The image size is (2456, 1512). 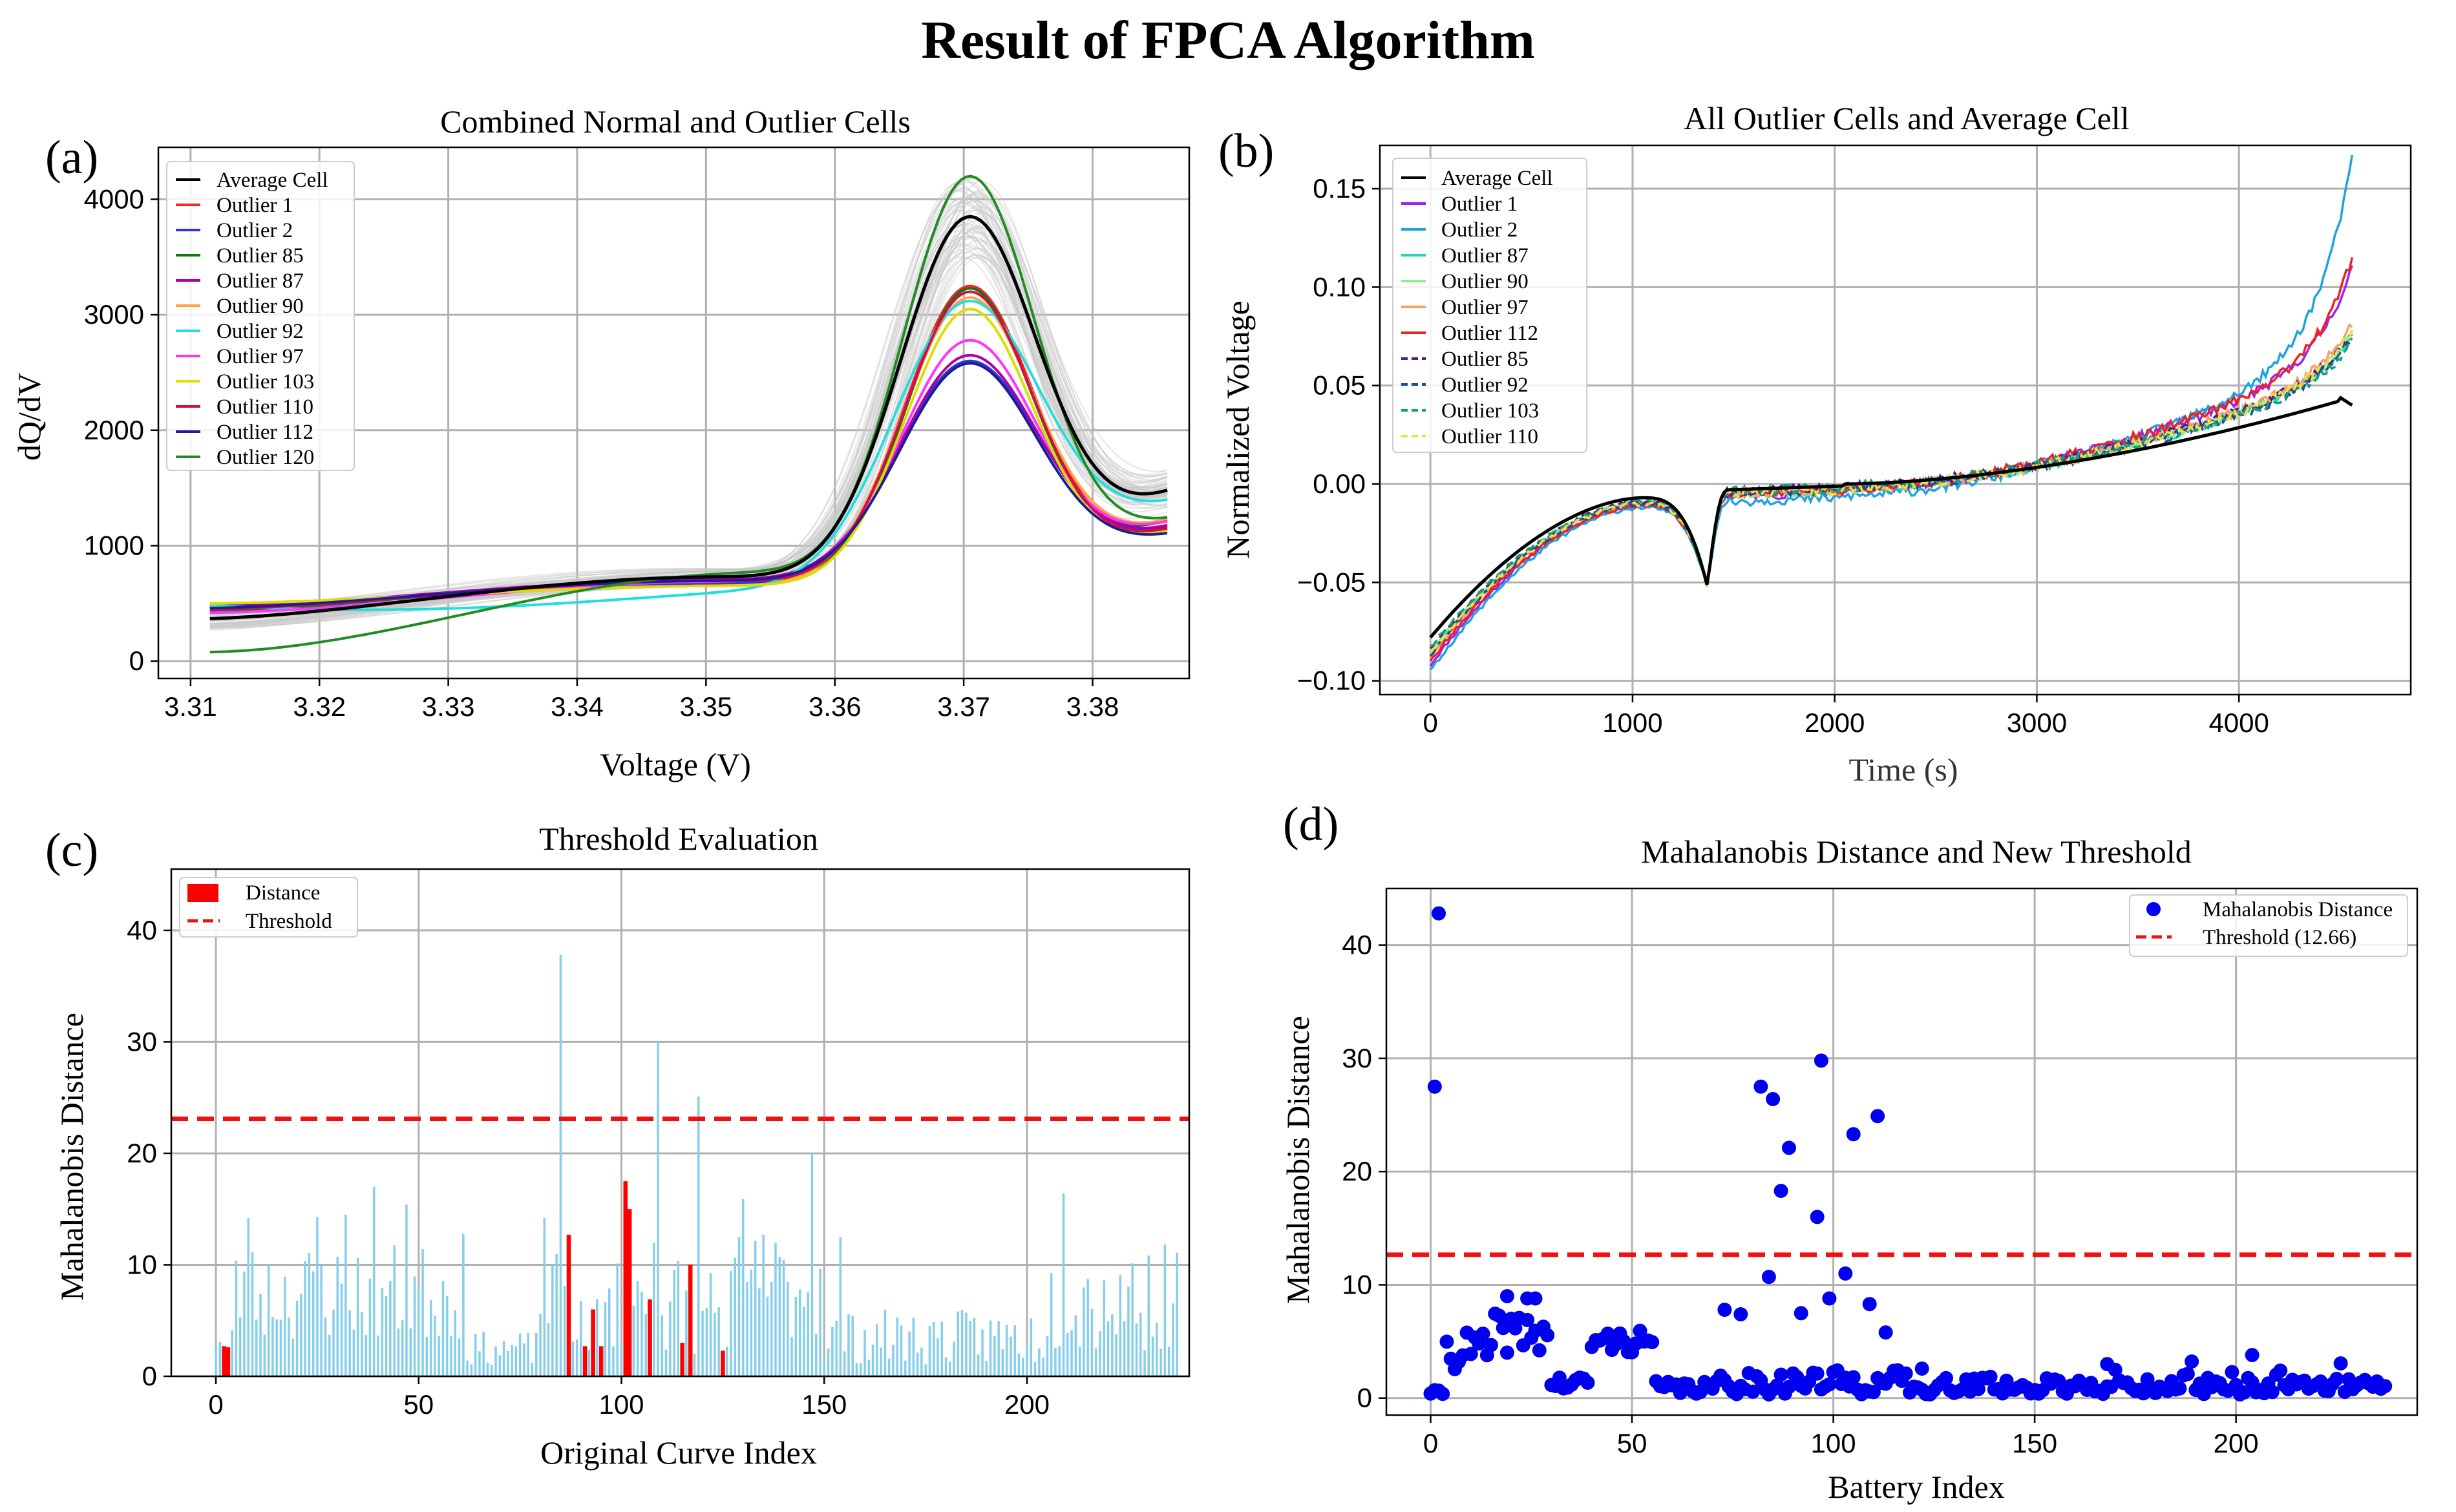 I want to click on panel-d-xlabel: Battery Index, so click(x=1916, y=1487).